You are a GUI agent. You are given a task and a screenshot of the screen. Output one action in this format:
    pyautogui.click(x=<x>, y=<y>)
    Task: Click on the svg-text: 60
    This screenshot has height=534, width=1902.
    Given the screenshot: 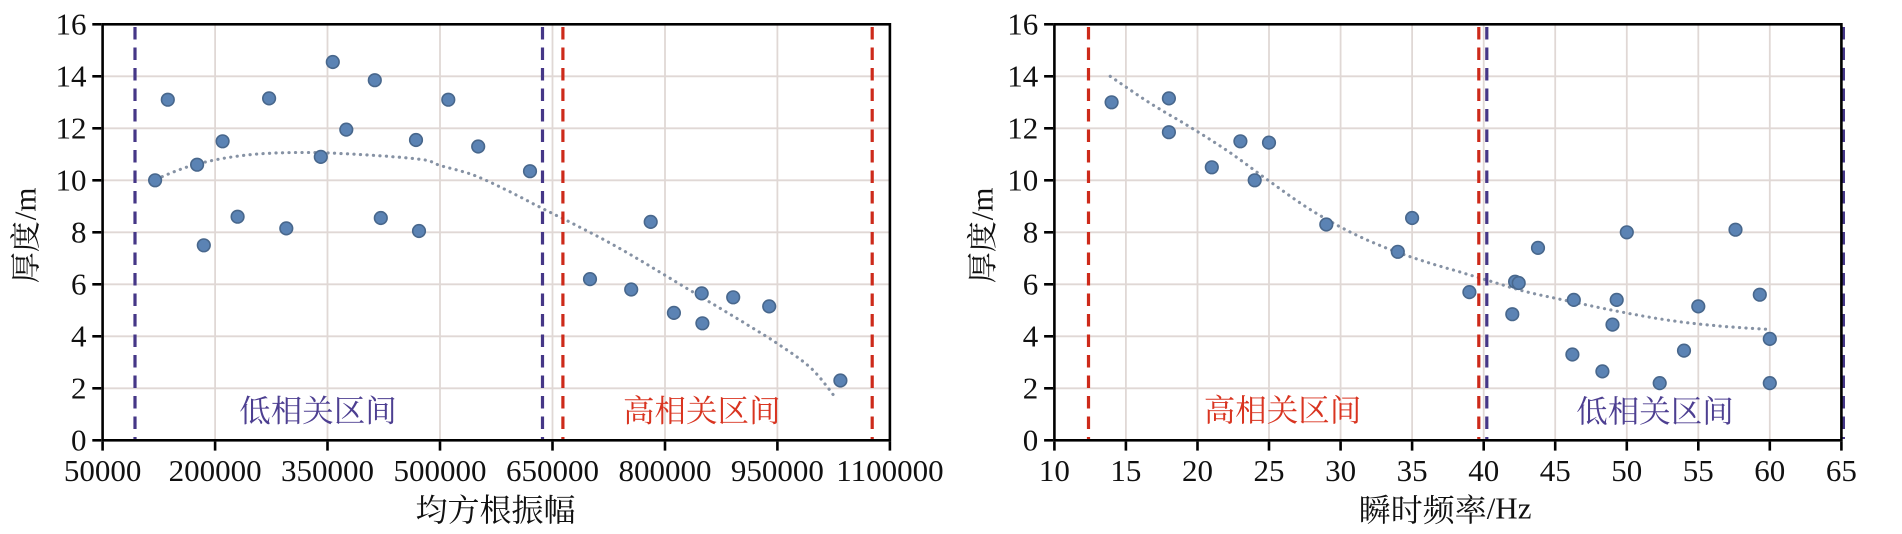 What is the action you would take?
    pyautogui.click(x=1769, y=470)
    